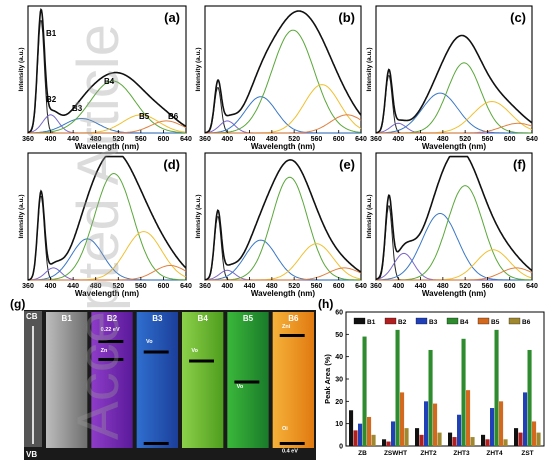  What do you see at coordinates (248, 318) in the screenshot?
I see `band-column-label: B5` at bounding box center [248, 318].